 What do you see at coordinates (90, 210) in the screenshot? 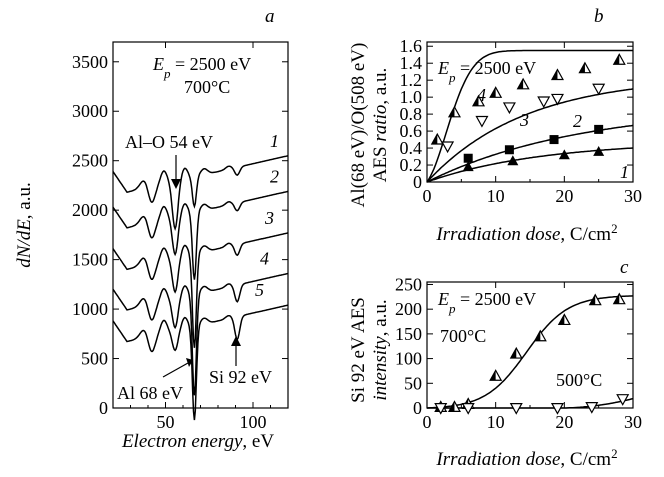
I see `y-tick-label: 2000` at bounding box center [90, 210].